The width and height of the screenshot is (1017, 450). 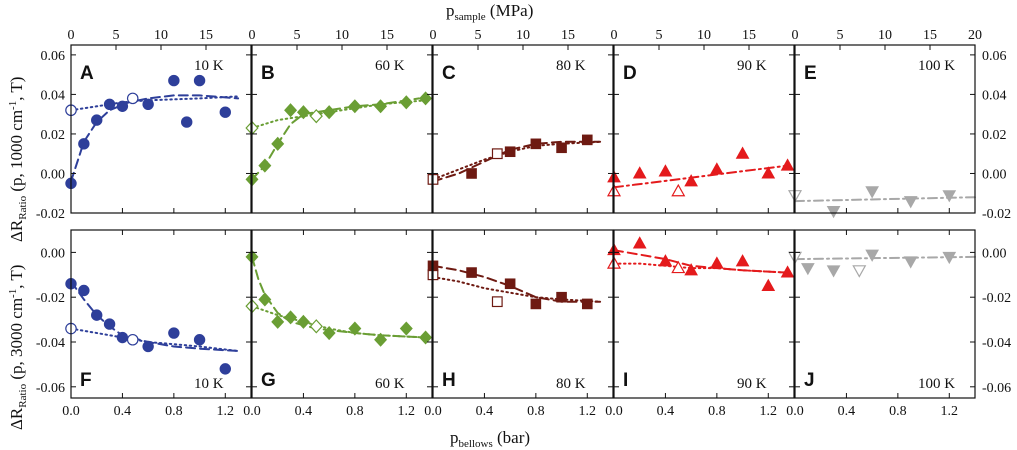 What do you see at coordinates (297, 35) in the screenshot?
I see `x-tick-label-top: 5` at bounding box center [297, 35].